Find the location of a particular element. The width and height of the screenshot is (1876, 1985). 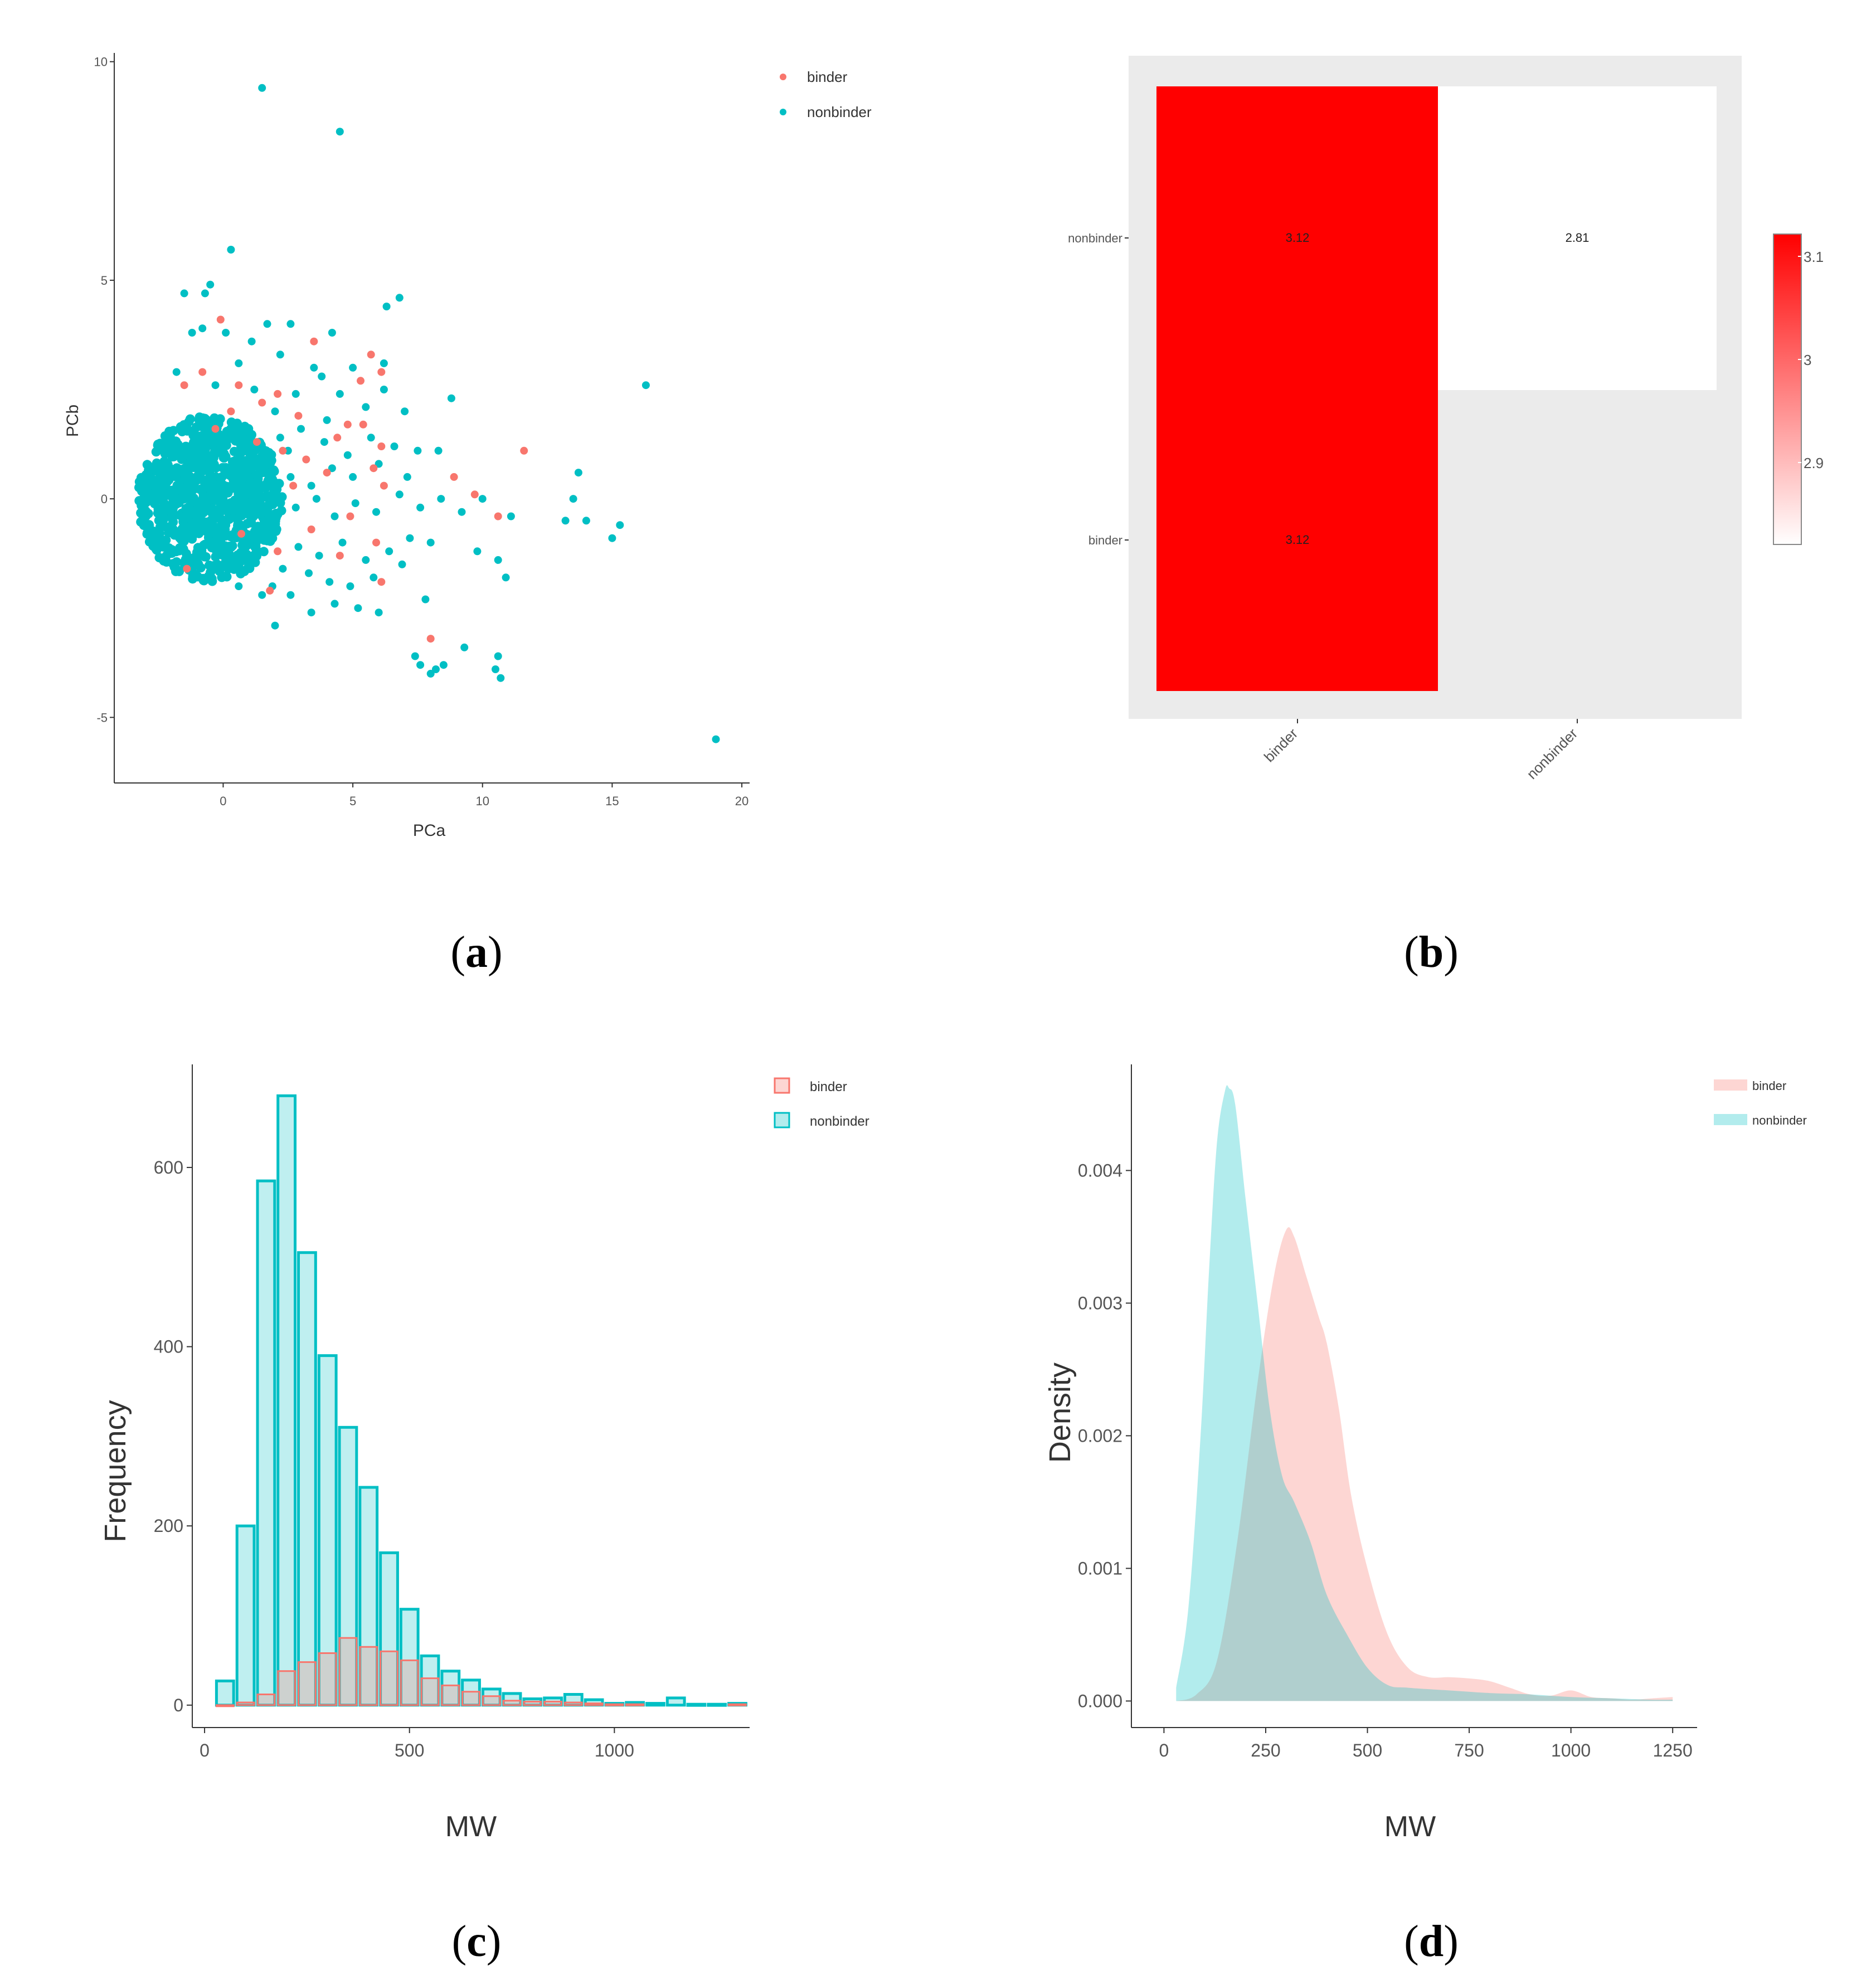

y-tick-label: 600 is located at coordinates (168, 1167).